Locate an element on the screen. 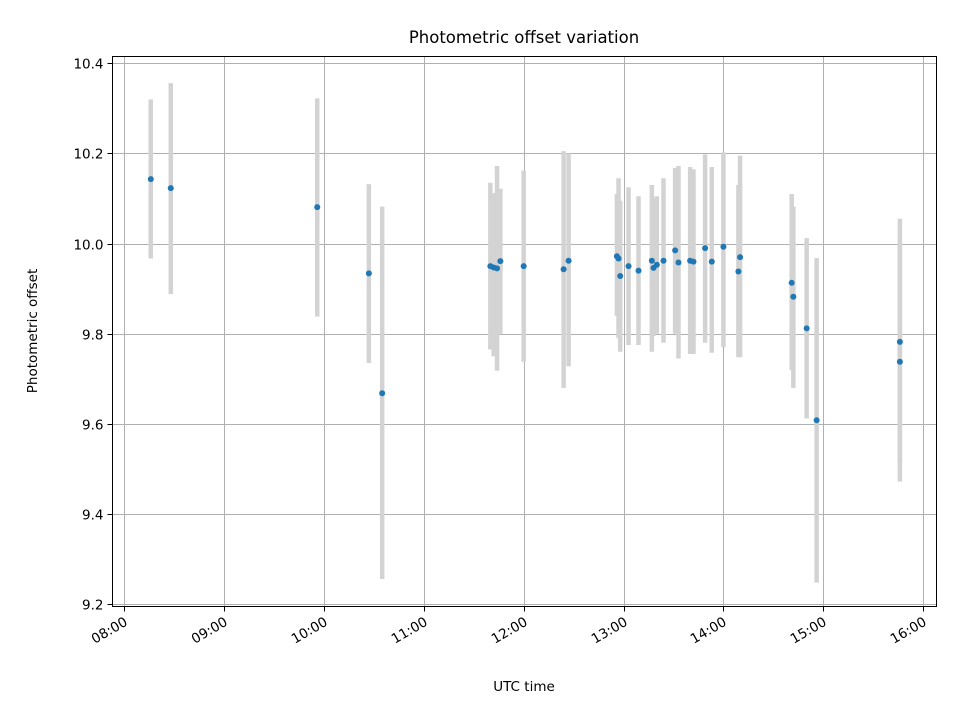 Image resolution: width=960 pixels, height=720 pixels. chart-title: Photometric offset variation is located at coordinates (524, 37).